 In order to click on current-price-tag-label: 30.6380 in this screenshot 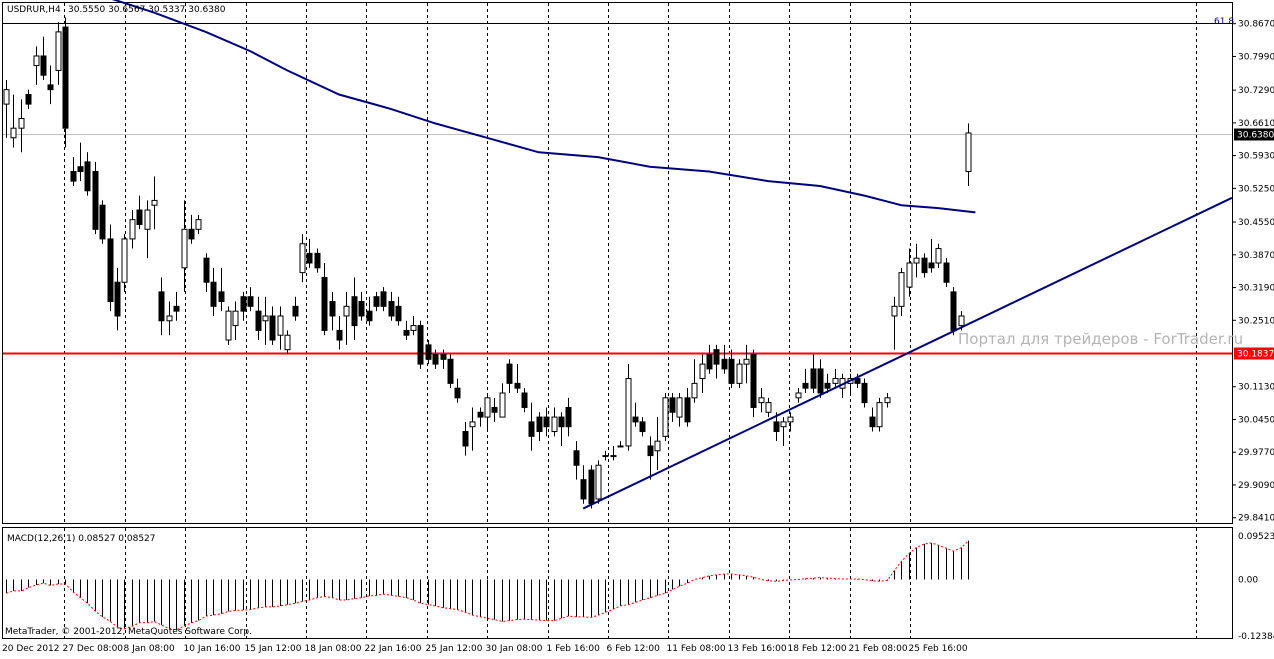, I will do `click(1255, 136)`.